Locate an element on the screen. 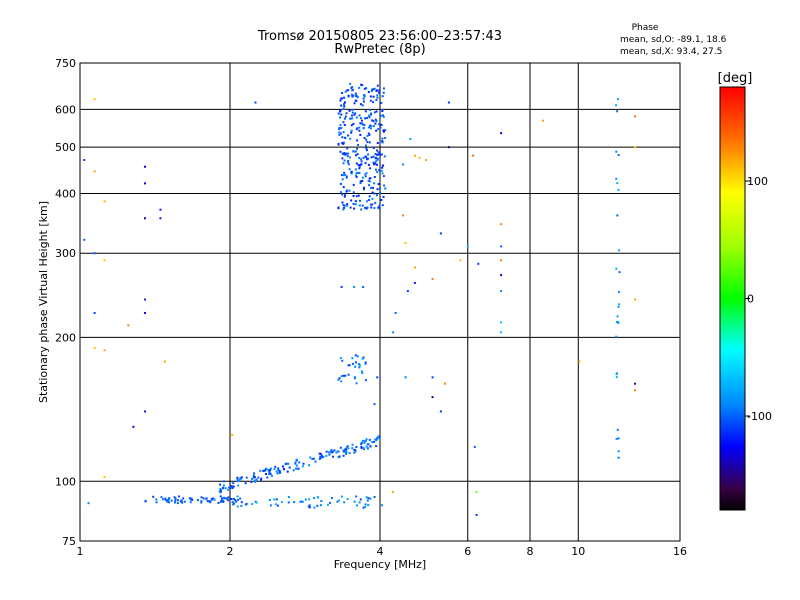 The width and height of the screenshot is (800, 600). phase-stats-x: mean, sd,X: 93.4, 27.5 is located at coordinates (671, 52).